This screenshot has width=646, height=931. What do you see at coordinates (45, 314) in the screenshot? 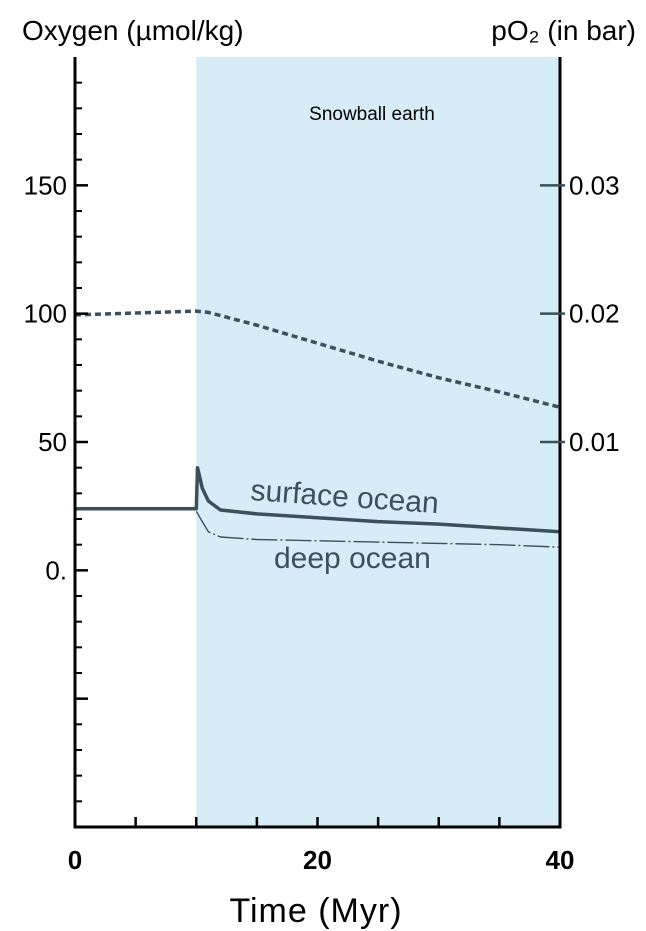
I see `y-tick-label: 100` at bounding box center [45, 314].